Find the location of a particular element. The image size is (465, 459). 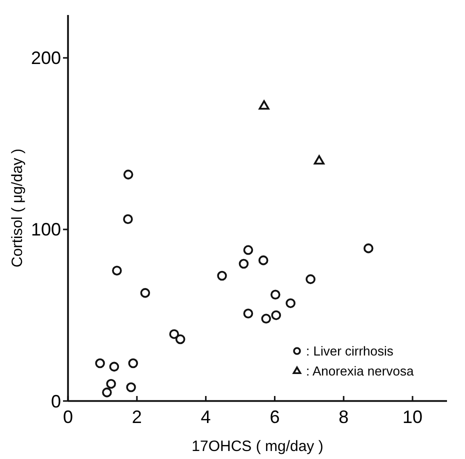

x-tick-label: 2 is located at coordinates (137, 417).